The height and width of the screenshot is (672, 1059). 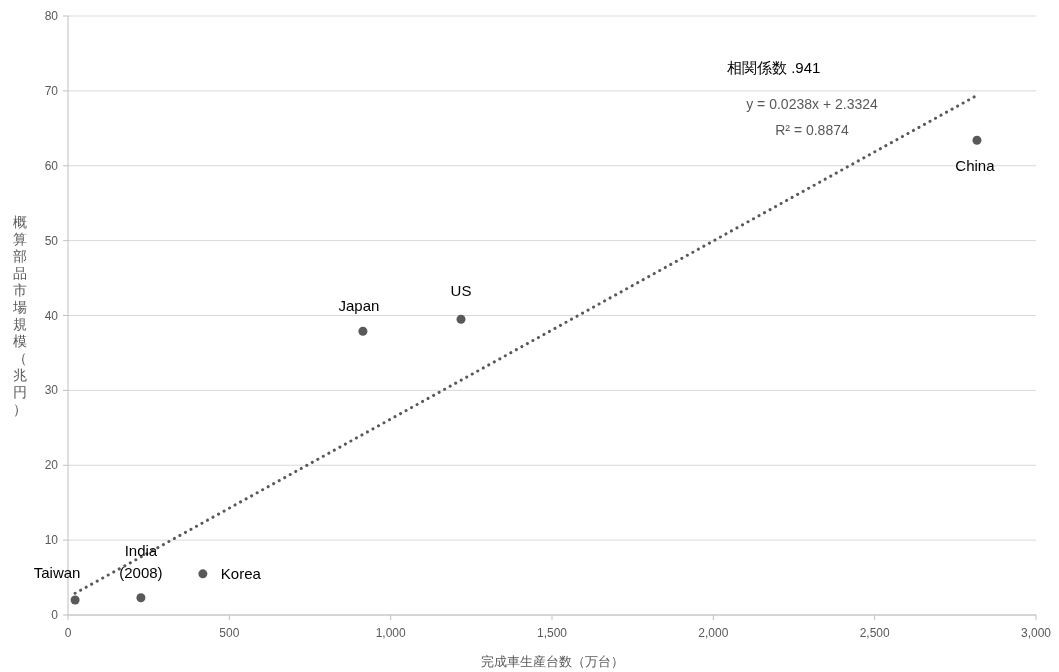 I want to click on annotation: Taiwan, so click(x=57, y=573).